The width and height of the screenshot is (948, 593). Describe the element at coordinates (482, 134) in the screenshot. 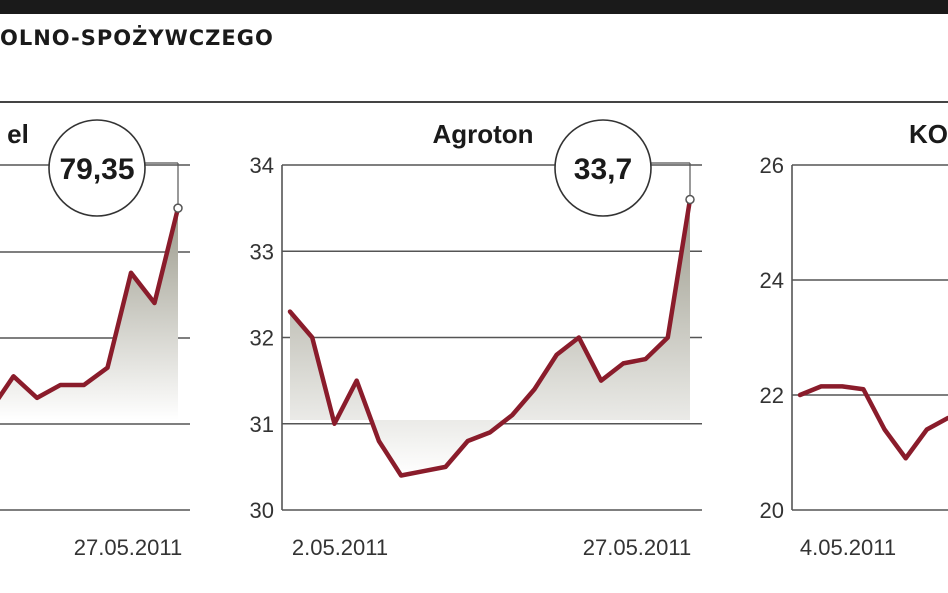

I see `chart-title: Agroton` at that location.